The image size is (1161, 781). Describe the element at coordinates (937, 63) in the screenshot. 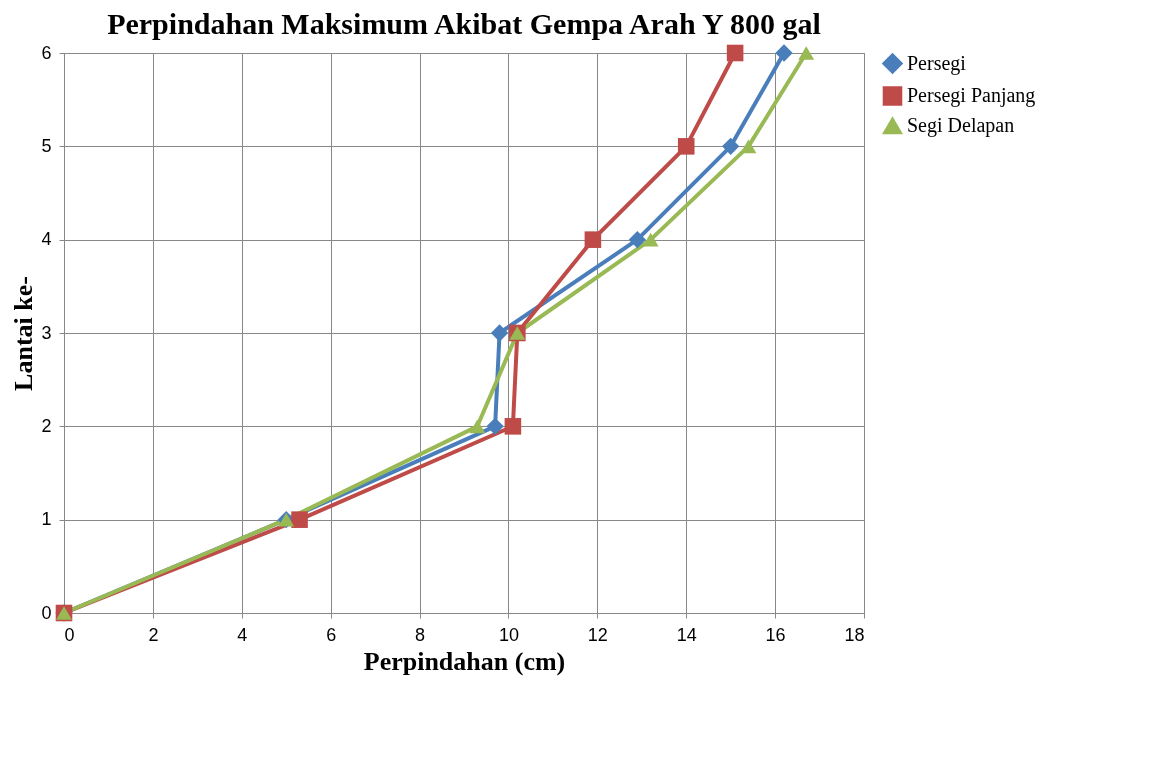

I see `legend-label: Persegi` at that location.